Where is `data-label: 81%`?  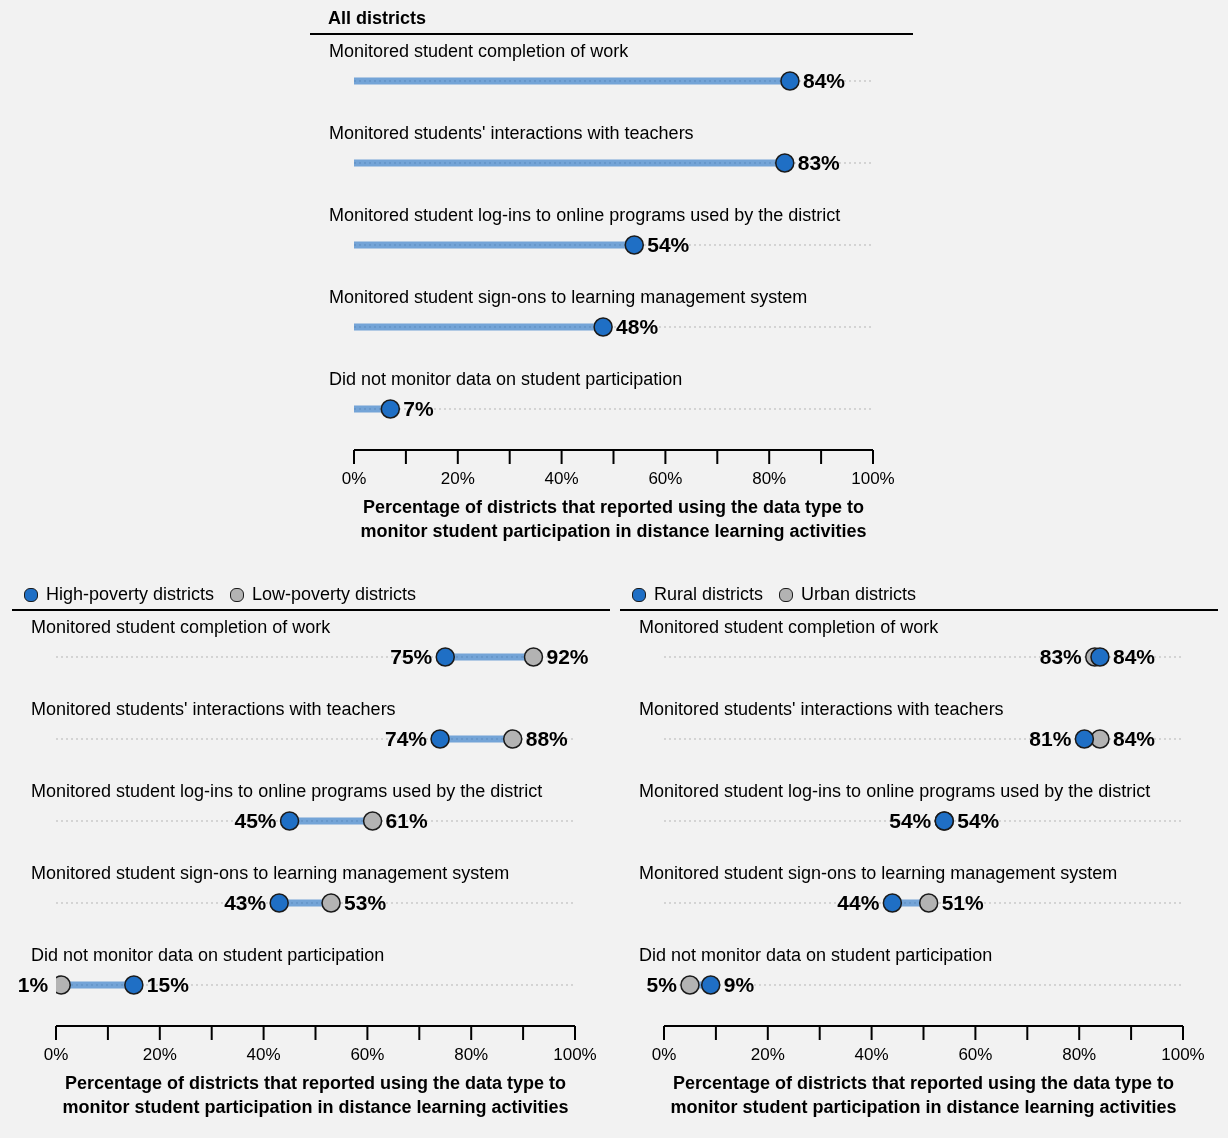 data-label: 81% is located at coordinates (1050, 738).